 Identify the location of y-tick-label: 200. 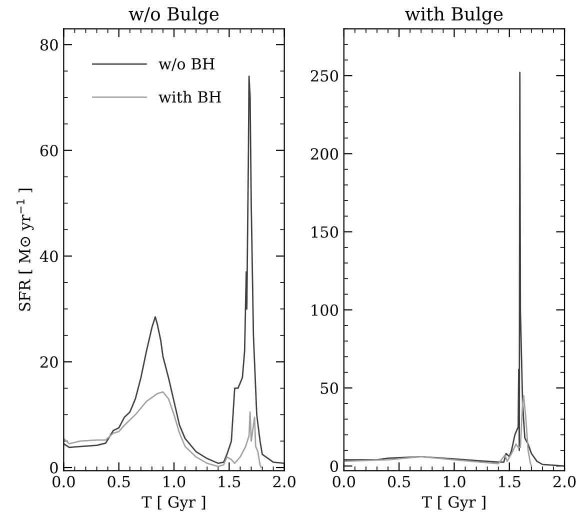
(324, 154).